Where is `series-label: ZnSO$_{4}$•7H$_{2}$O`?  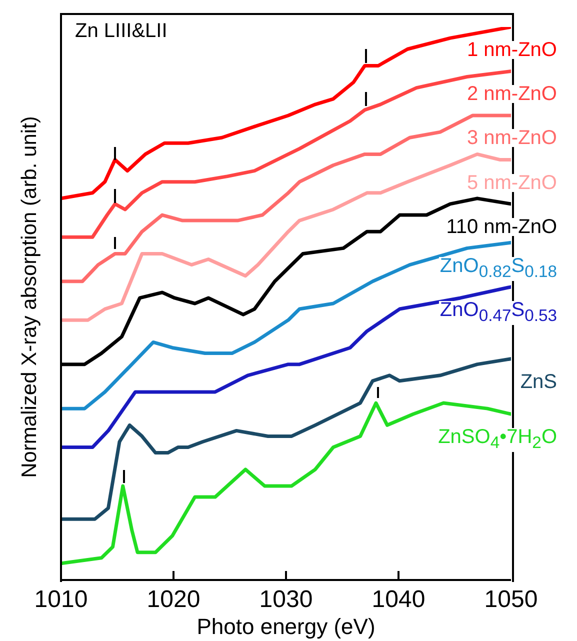
series-label: ZnSO$_{4}$•7H$_{2}$O is located at coordinates (497, 439).